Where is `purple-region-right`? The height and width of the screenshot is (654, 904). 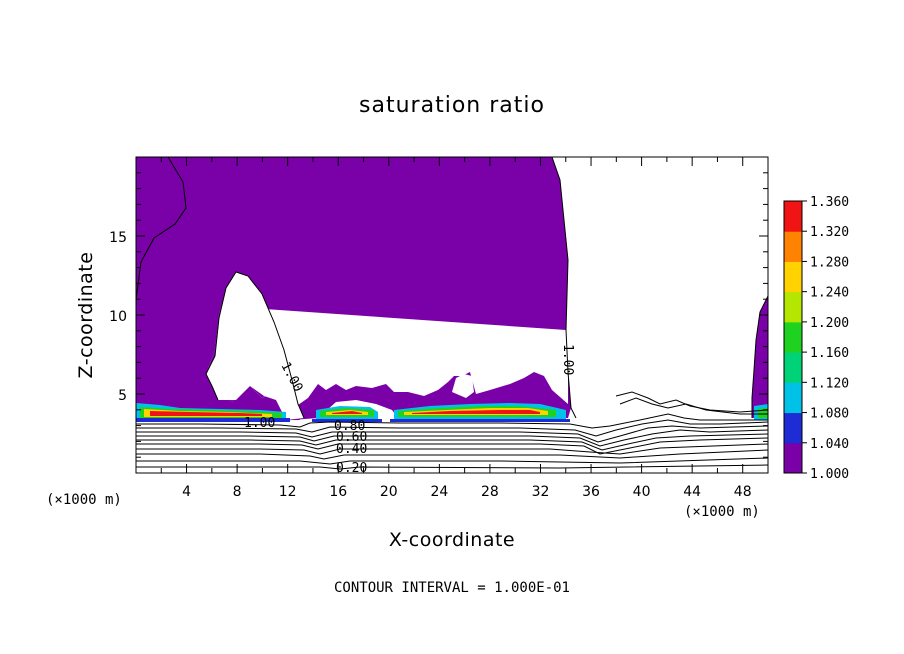
purple-region-right is located at coordinates (760, 357).